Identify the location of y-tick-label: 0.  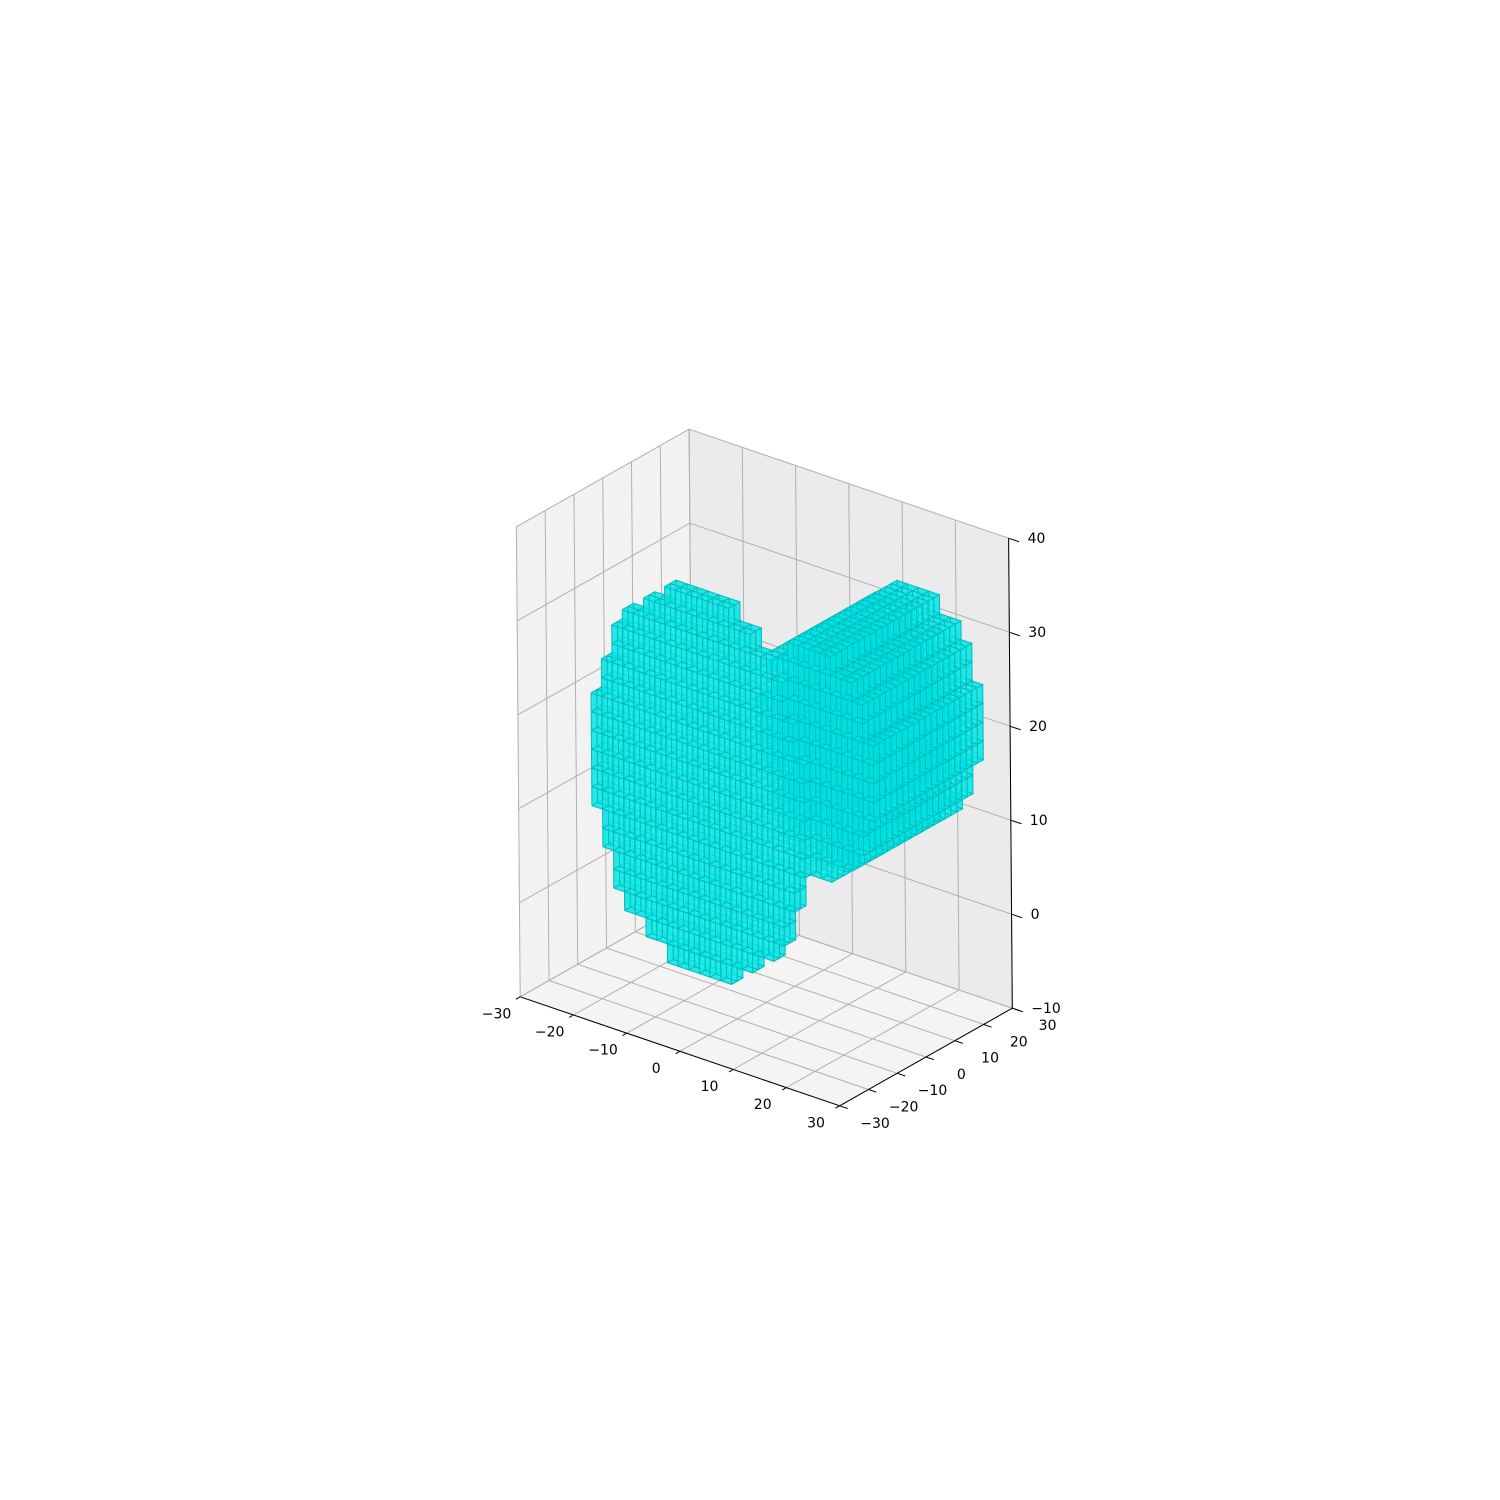
(961, 1075).